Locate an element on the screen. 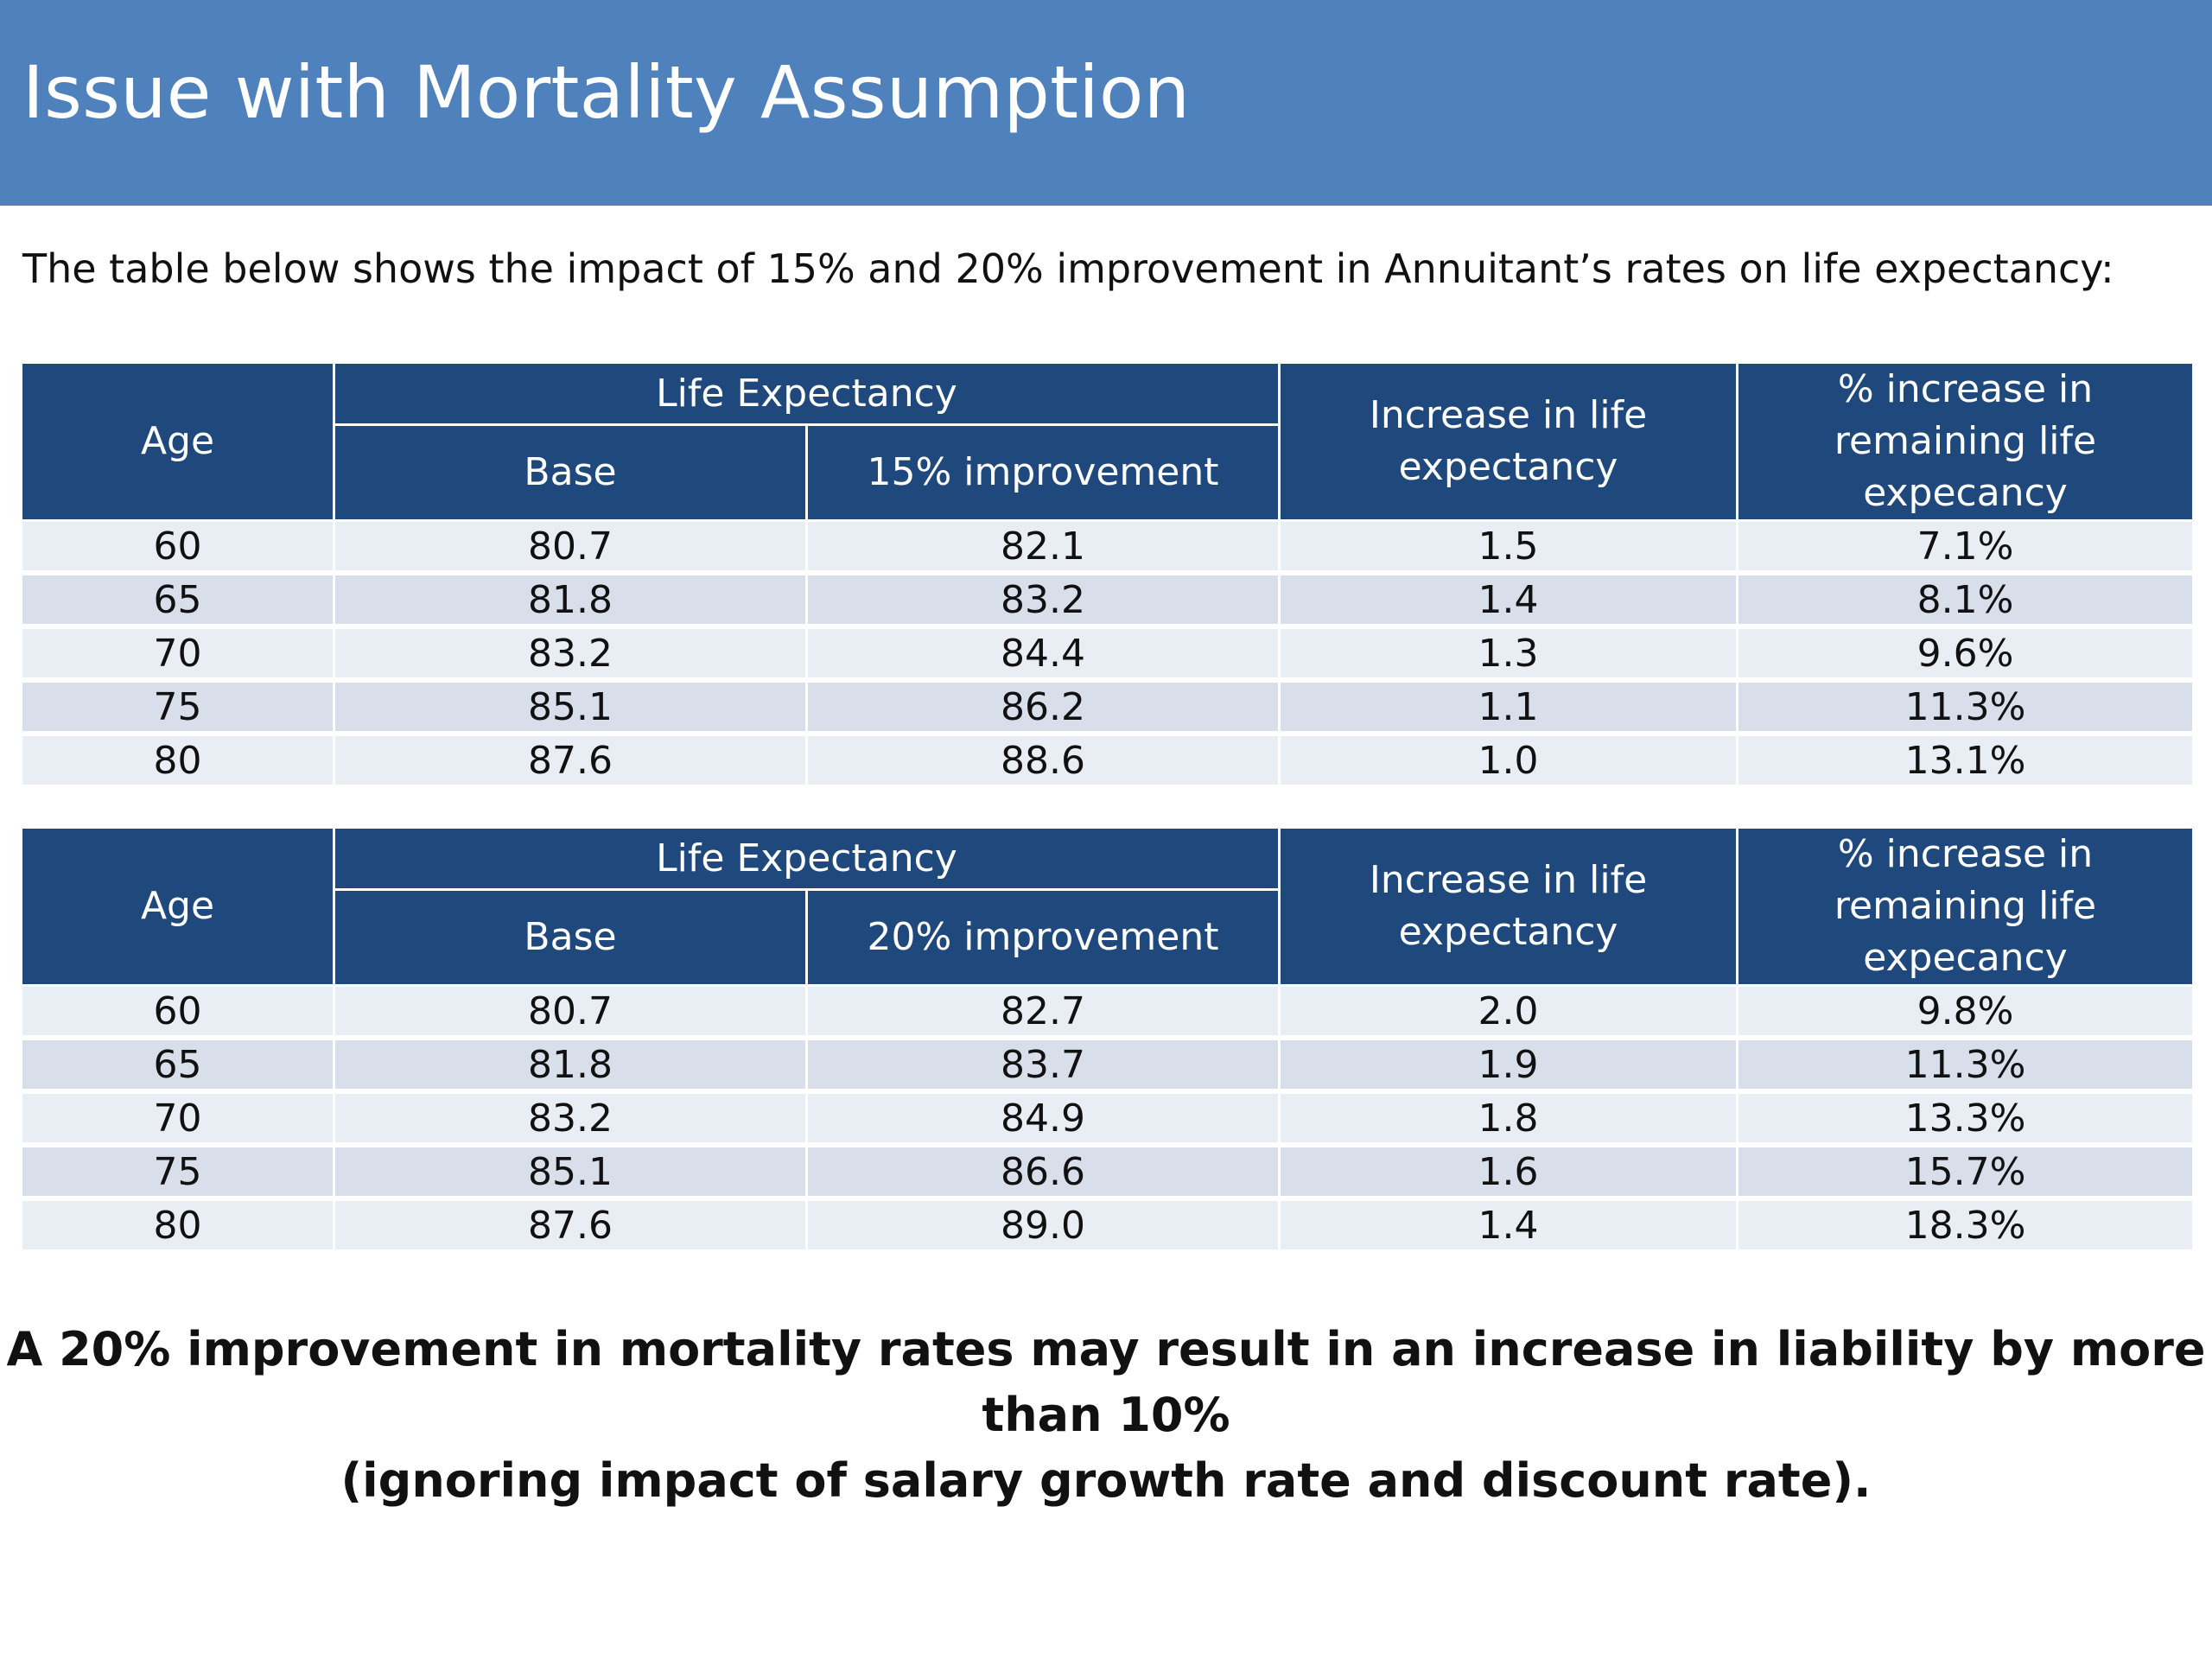 This screenshot has height=1659, width=2212. pct-increase-cell: 8.1% is located at coordinates (1965, 601).